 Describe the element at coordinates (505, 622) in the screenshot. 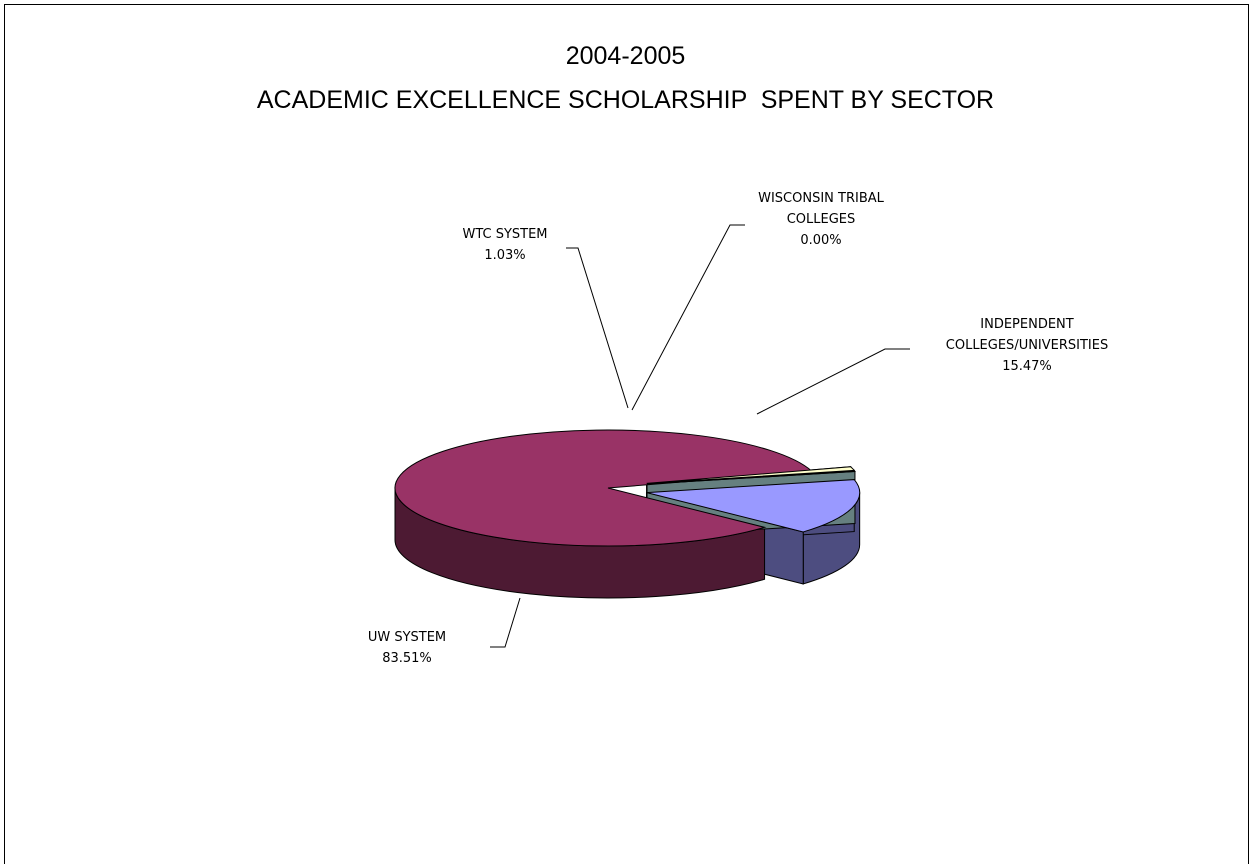

I see `leader-line-uw-system` at that location.